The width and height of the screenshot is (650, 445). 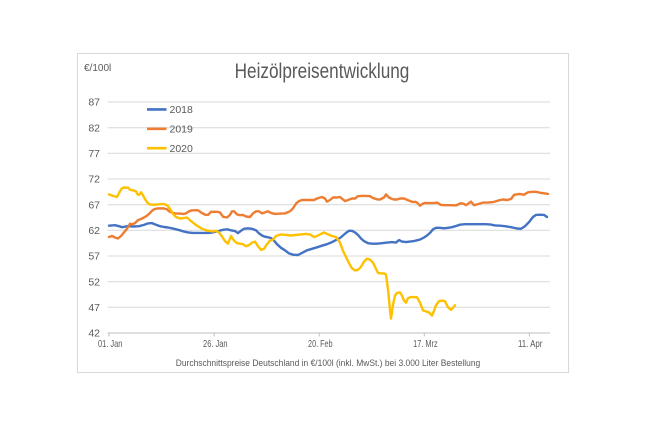 I want to click on svg-text: 26. Jan, so click(x=215, y=344).